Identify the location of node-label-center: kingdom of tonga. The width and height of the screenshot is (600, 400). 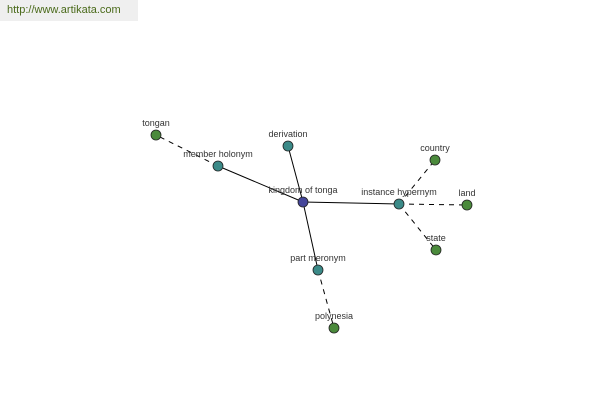
(302, 190).